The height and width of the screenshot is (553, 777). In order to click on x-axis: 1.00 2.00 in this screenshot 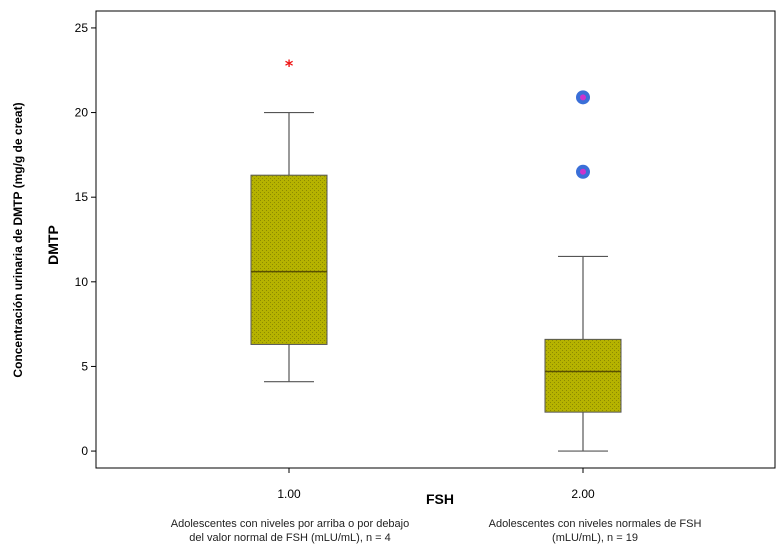, I will do `click(436, 484)`.